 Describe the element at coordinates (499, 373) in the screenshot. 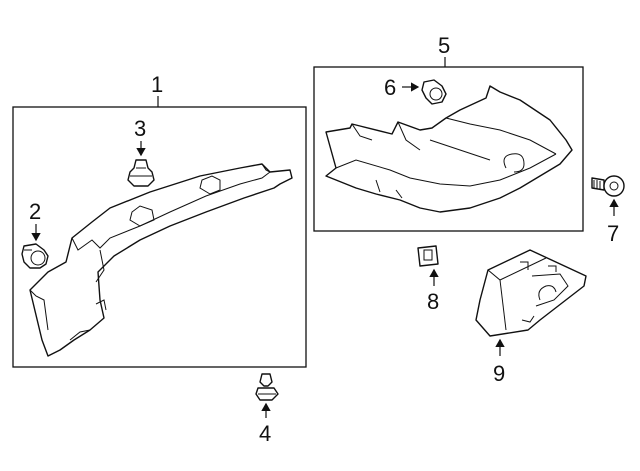

I see `callout-9: 9` at that location.